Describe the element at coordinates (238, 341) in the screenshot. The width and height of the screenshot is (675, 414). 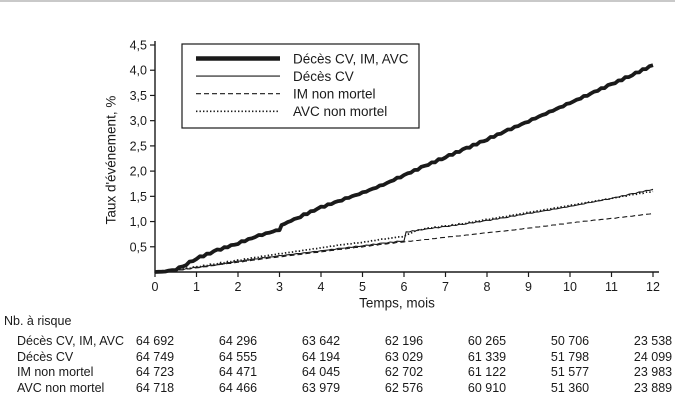
I see `risk-value: 64 296` at that location.